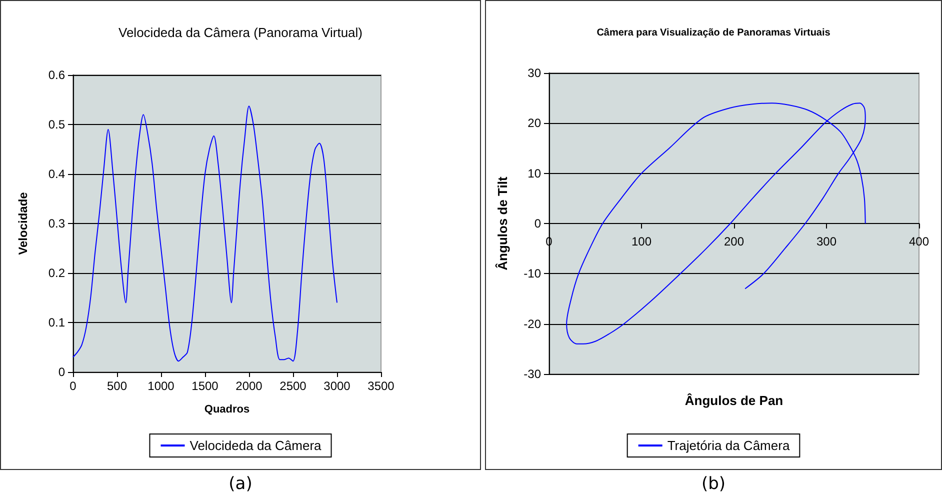 The width and height of the screenshot is (942, 499). What do you see at coordinates (73, 386) in the screenshot?
I see `x-tick-label: 0` at bounding box center [73, 386].